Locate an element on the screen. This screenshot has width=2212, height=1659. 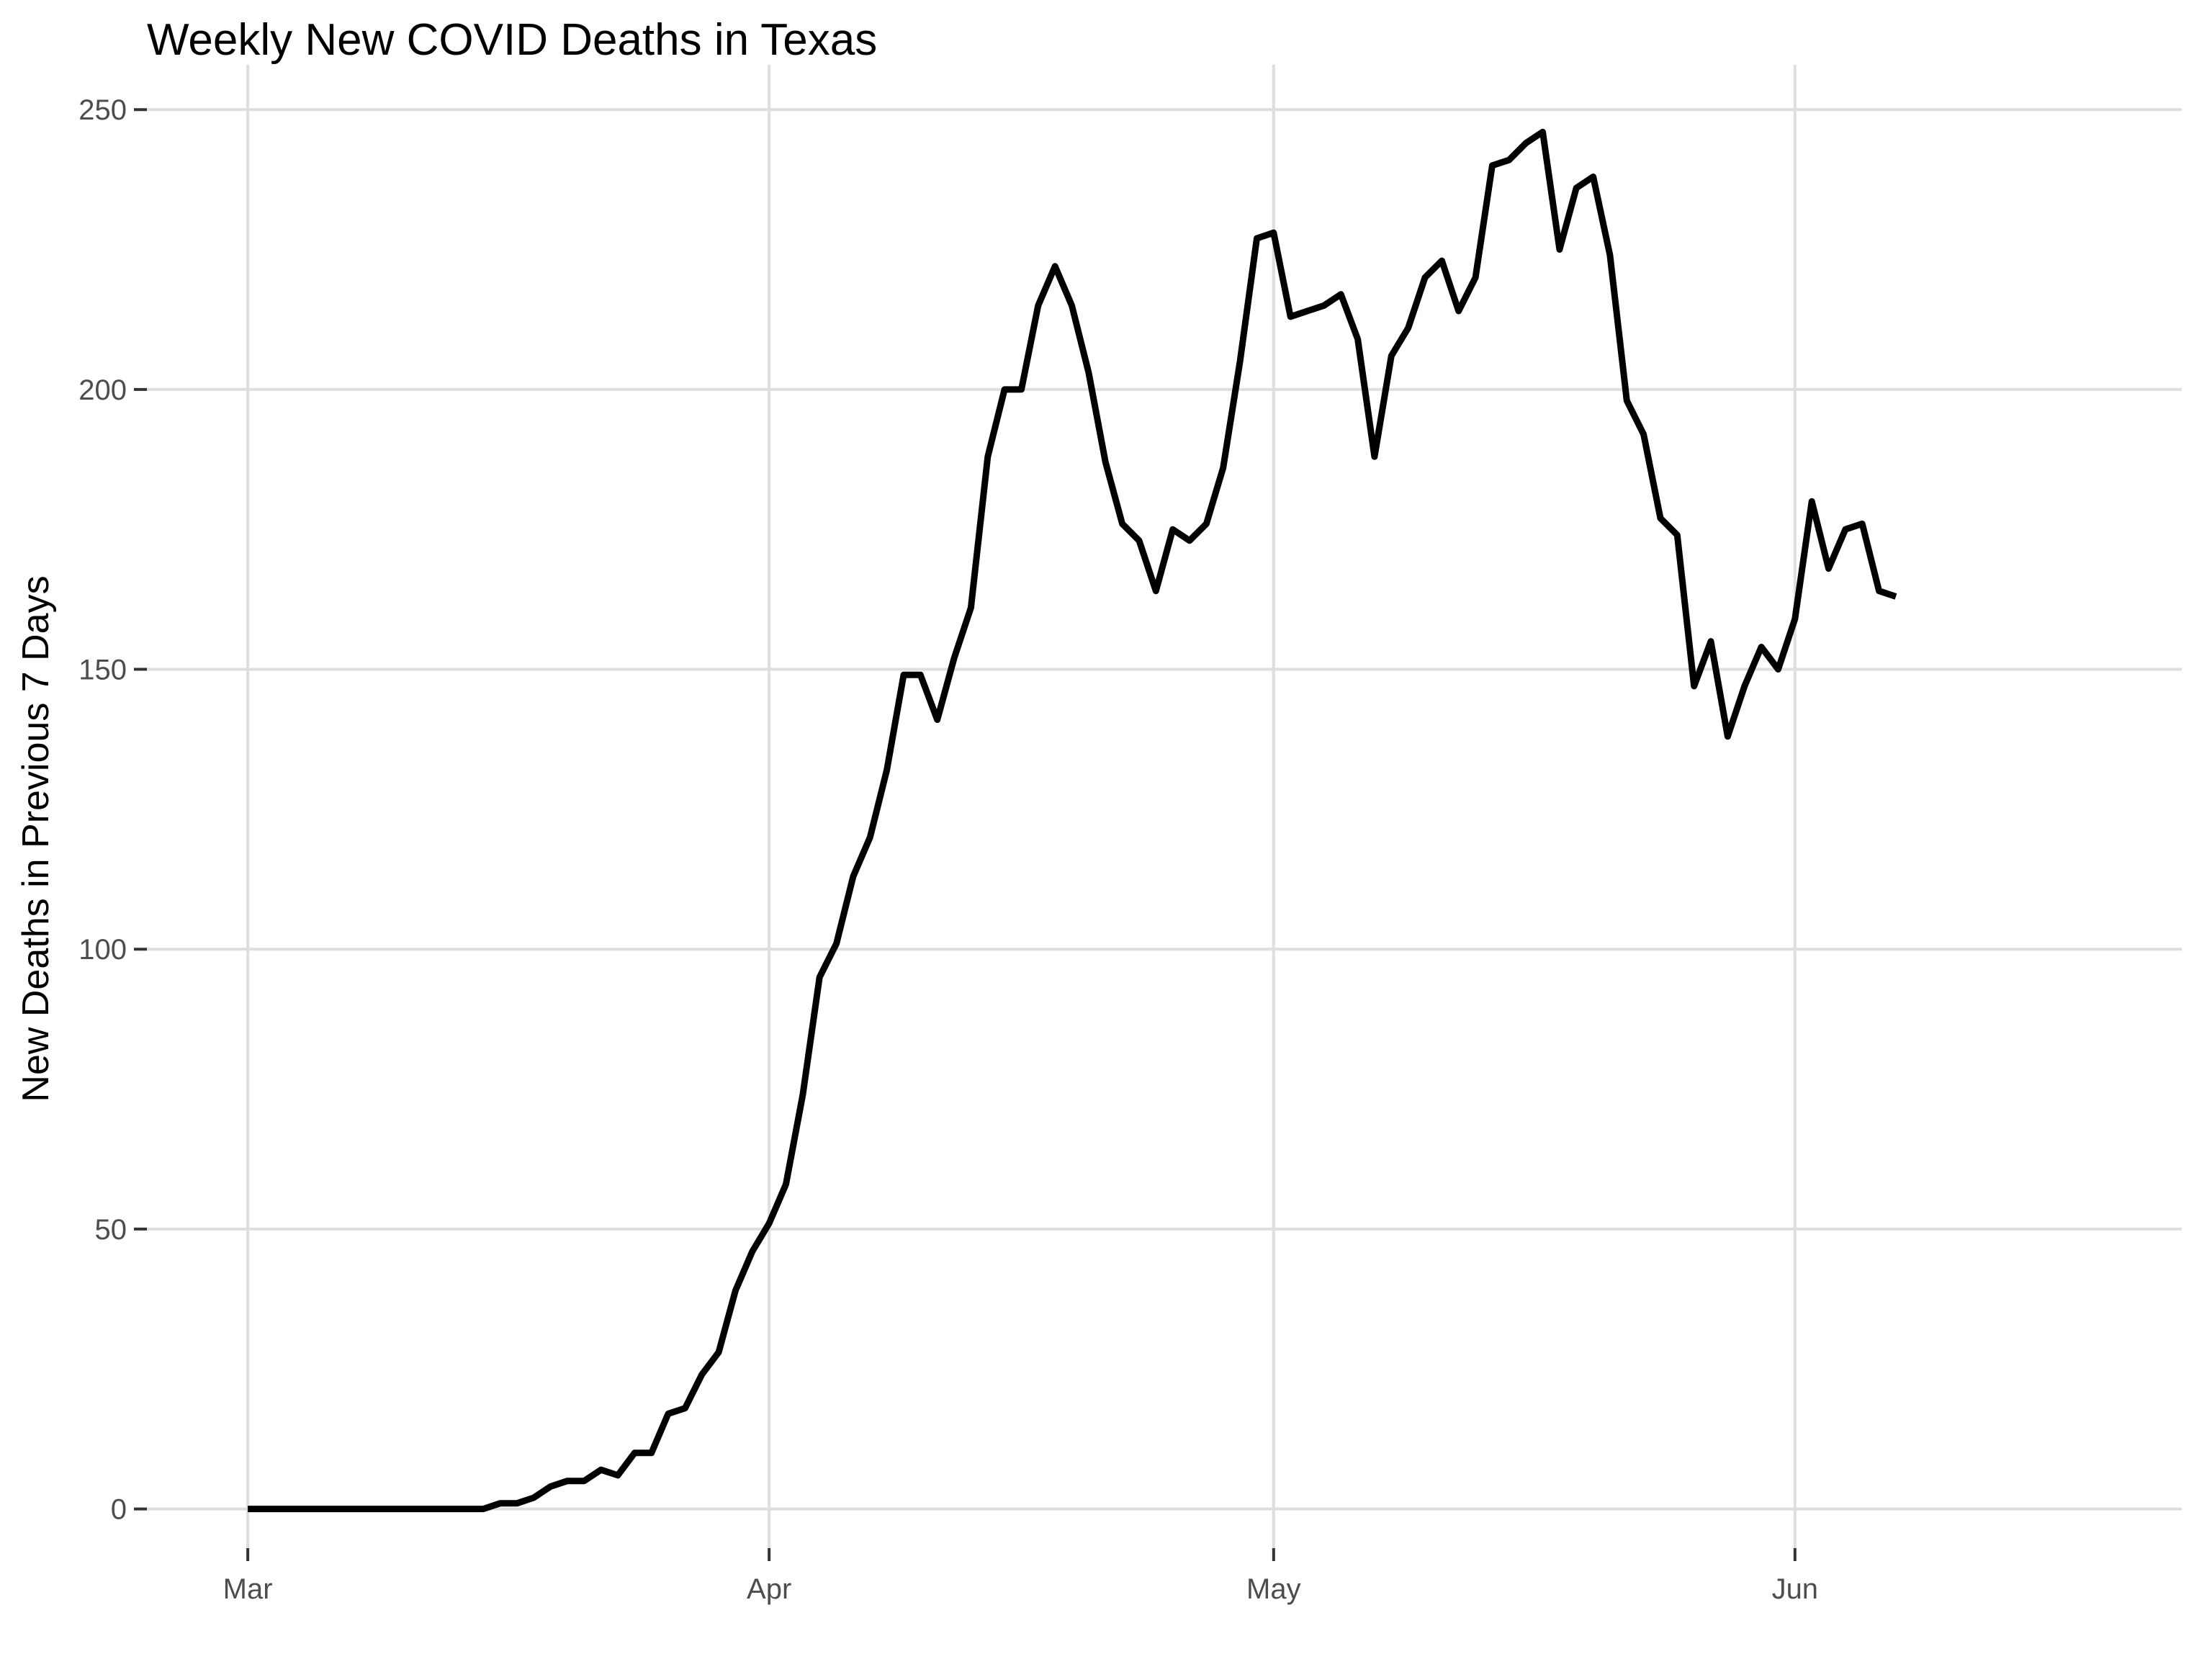
chart-title: Weekly New COVID Deaths in Texas is located at coordinates (512, 40).